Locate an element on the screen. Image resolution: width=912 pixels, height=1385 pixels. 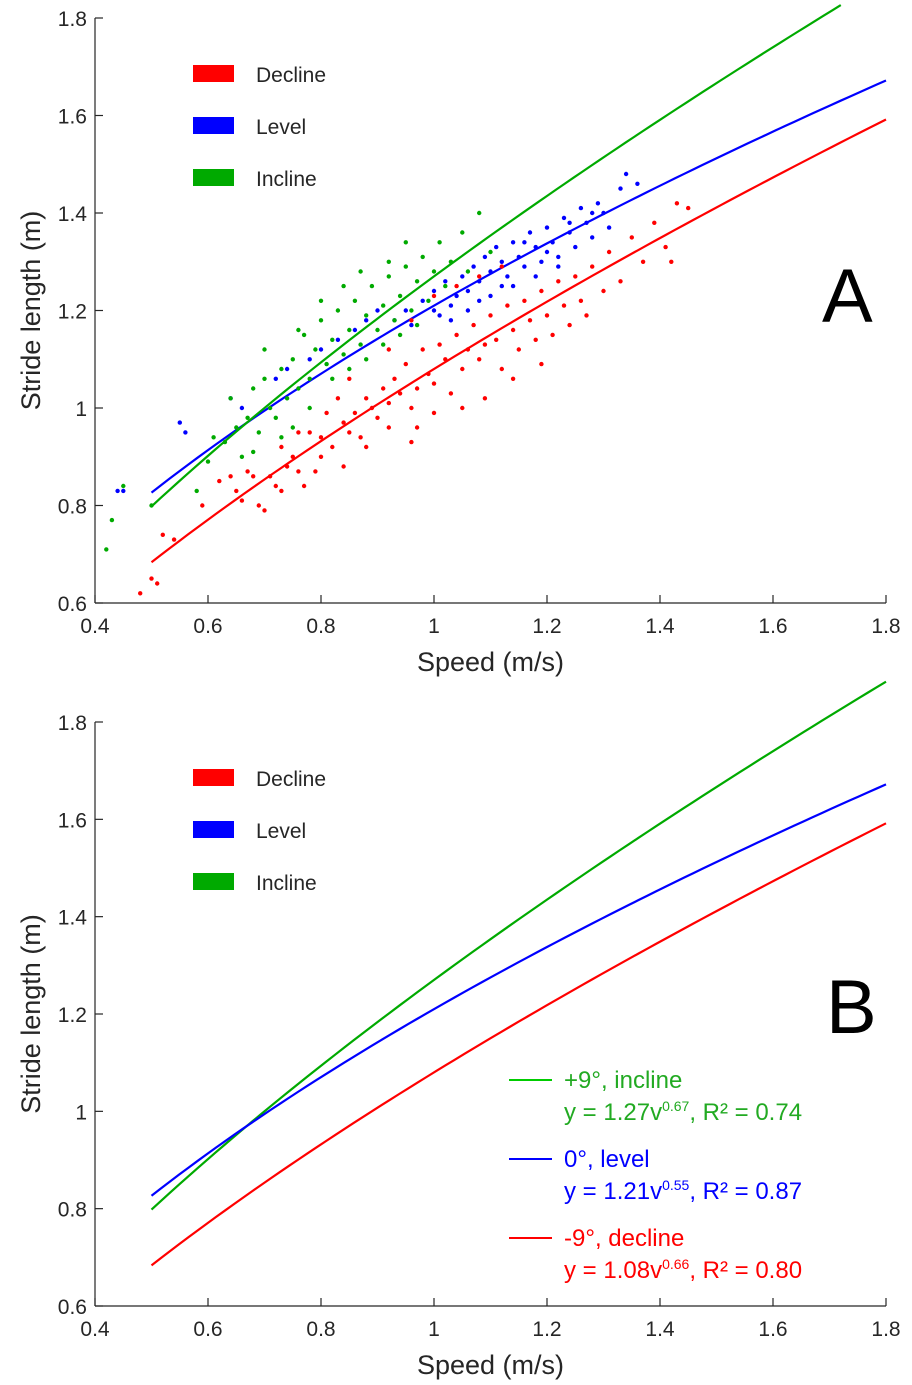
x-tick-label: 1.4 is located at coordinates (660, 626).